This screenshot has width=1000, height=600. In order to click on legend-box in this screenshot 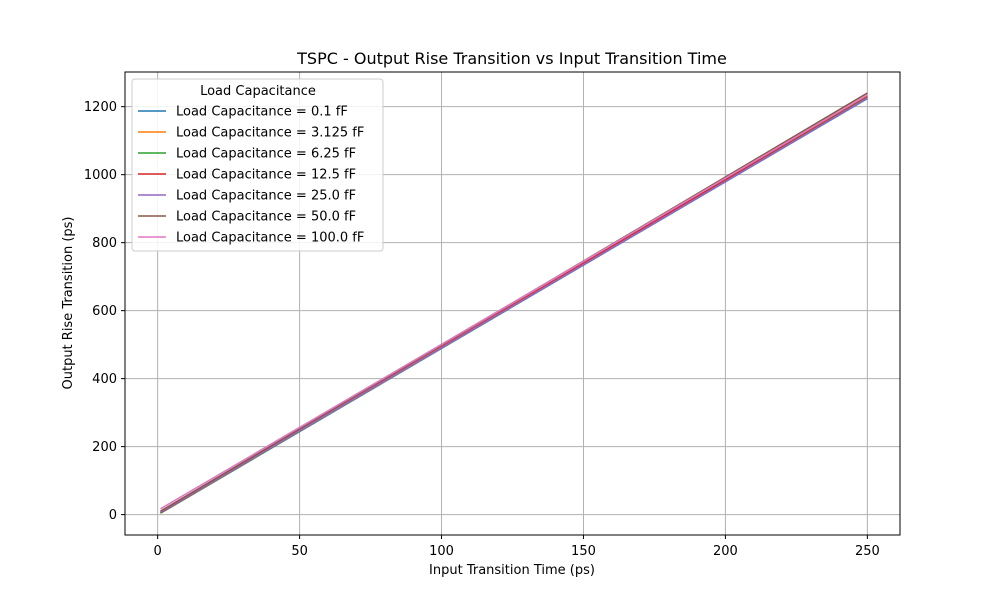, I will do `click(257, 165)`.